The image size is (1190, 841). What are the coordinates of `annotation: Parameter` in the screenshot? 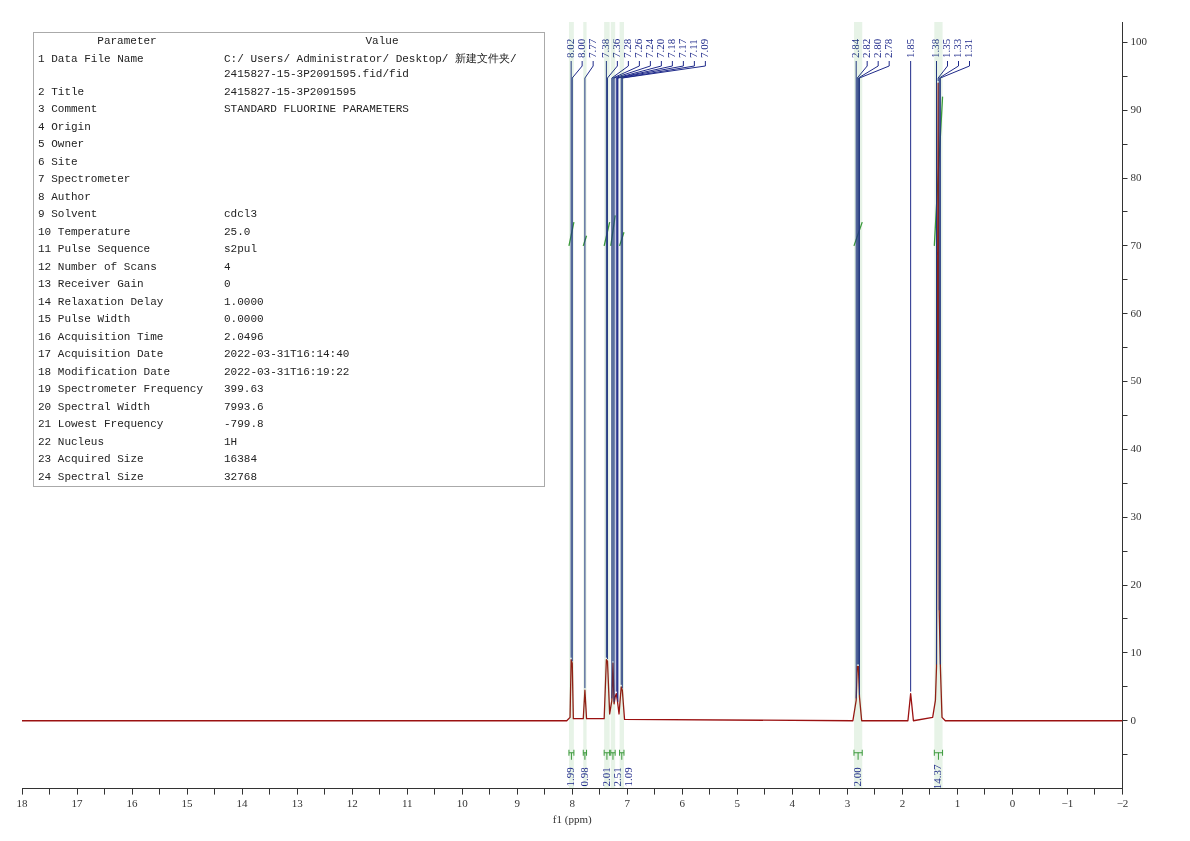 It's located at (127, 41).